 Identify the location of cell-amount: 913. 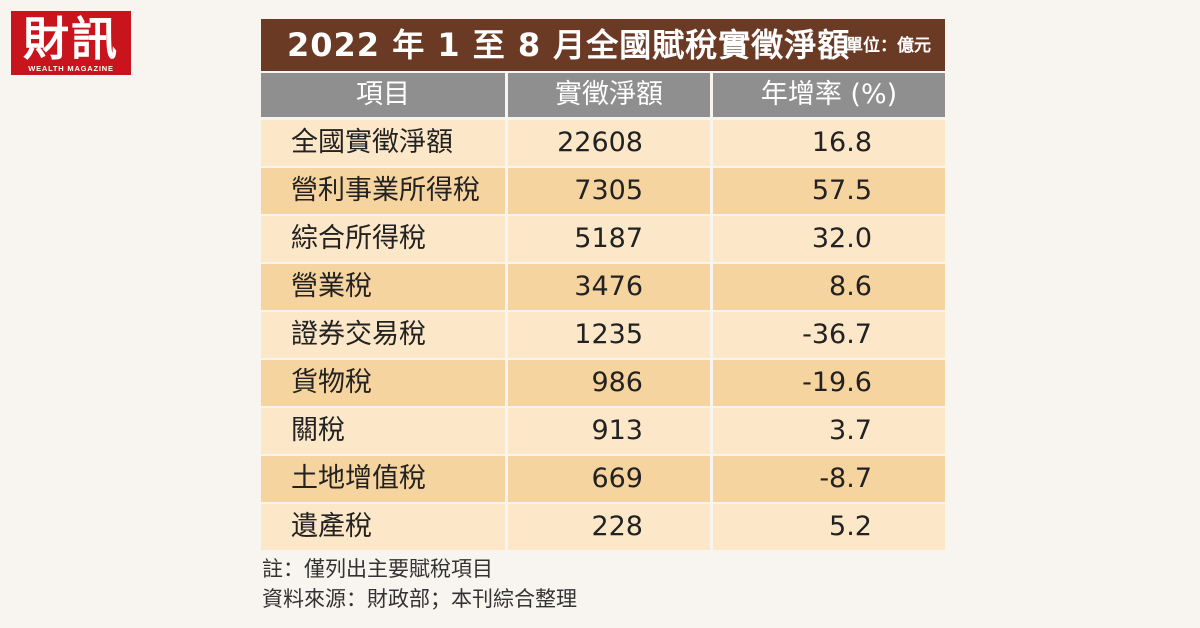
(607, 431).